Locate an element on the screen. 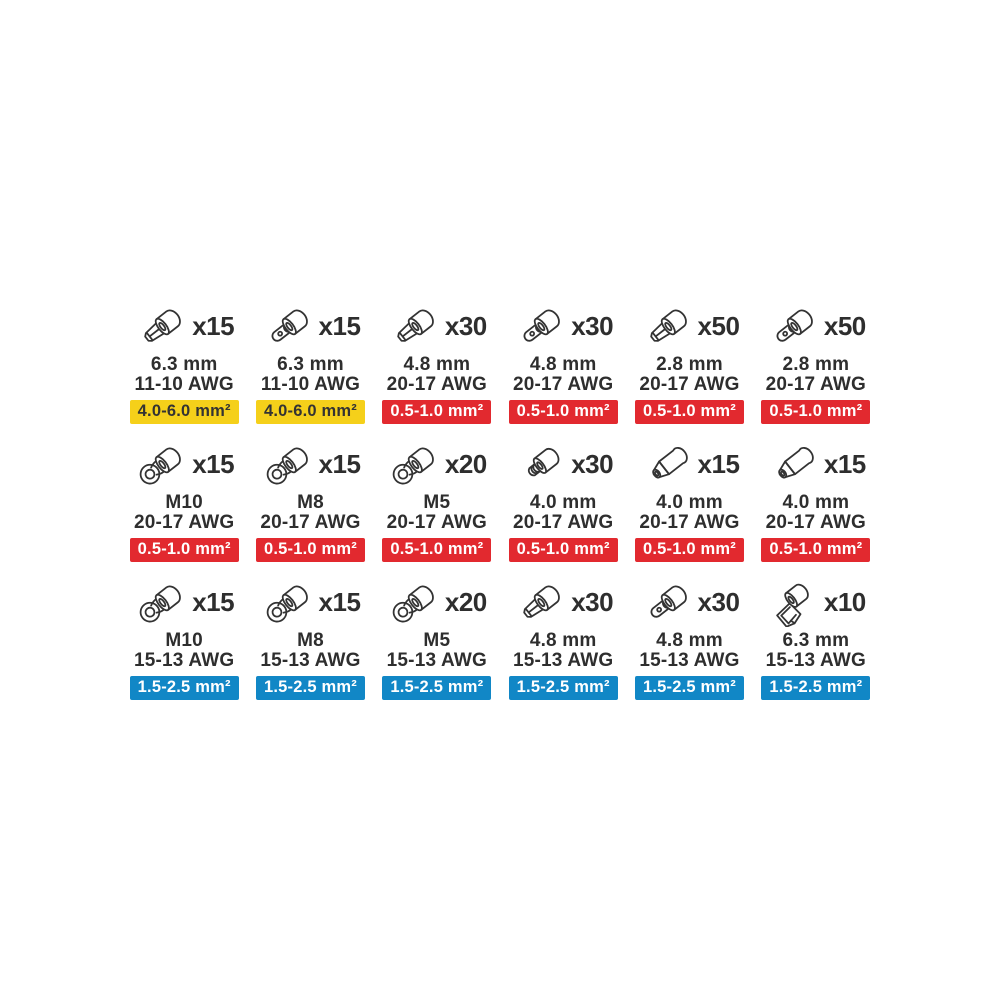 This screenshot has width=1000, height=1000. flag-female-spade-icon is located at coordinates (795, 602).